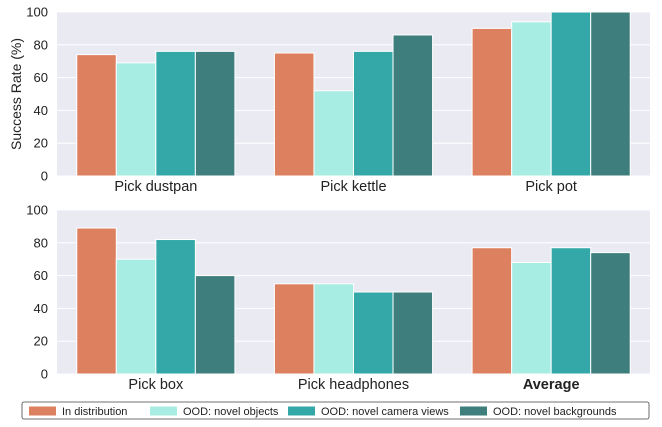 The width and height of the screenshot is (662, 427). Describe the element at coordinates (94, 412) in the screenshot. I see `legend-label: In distribution` at that location.